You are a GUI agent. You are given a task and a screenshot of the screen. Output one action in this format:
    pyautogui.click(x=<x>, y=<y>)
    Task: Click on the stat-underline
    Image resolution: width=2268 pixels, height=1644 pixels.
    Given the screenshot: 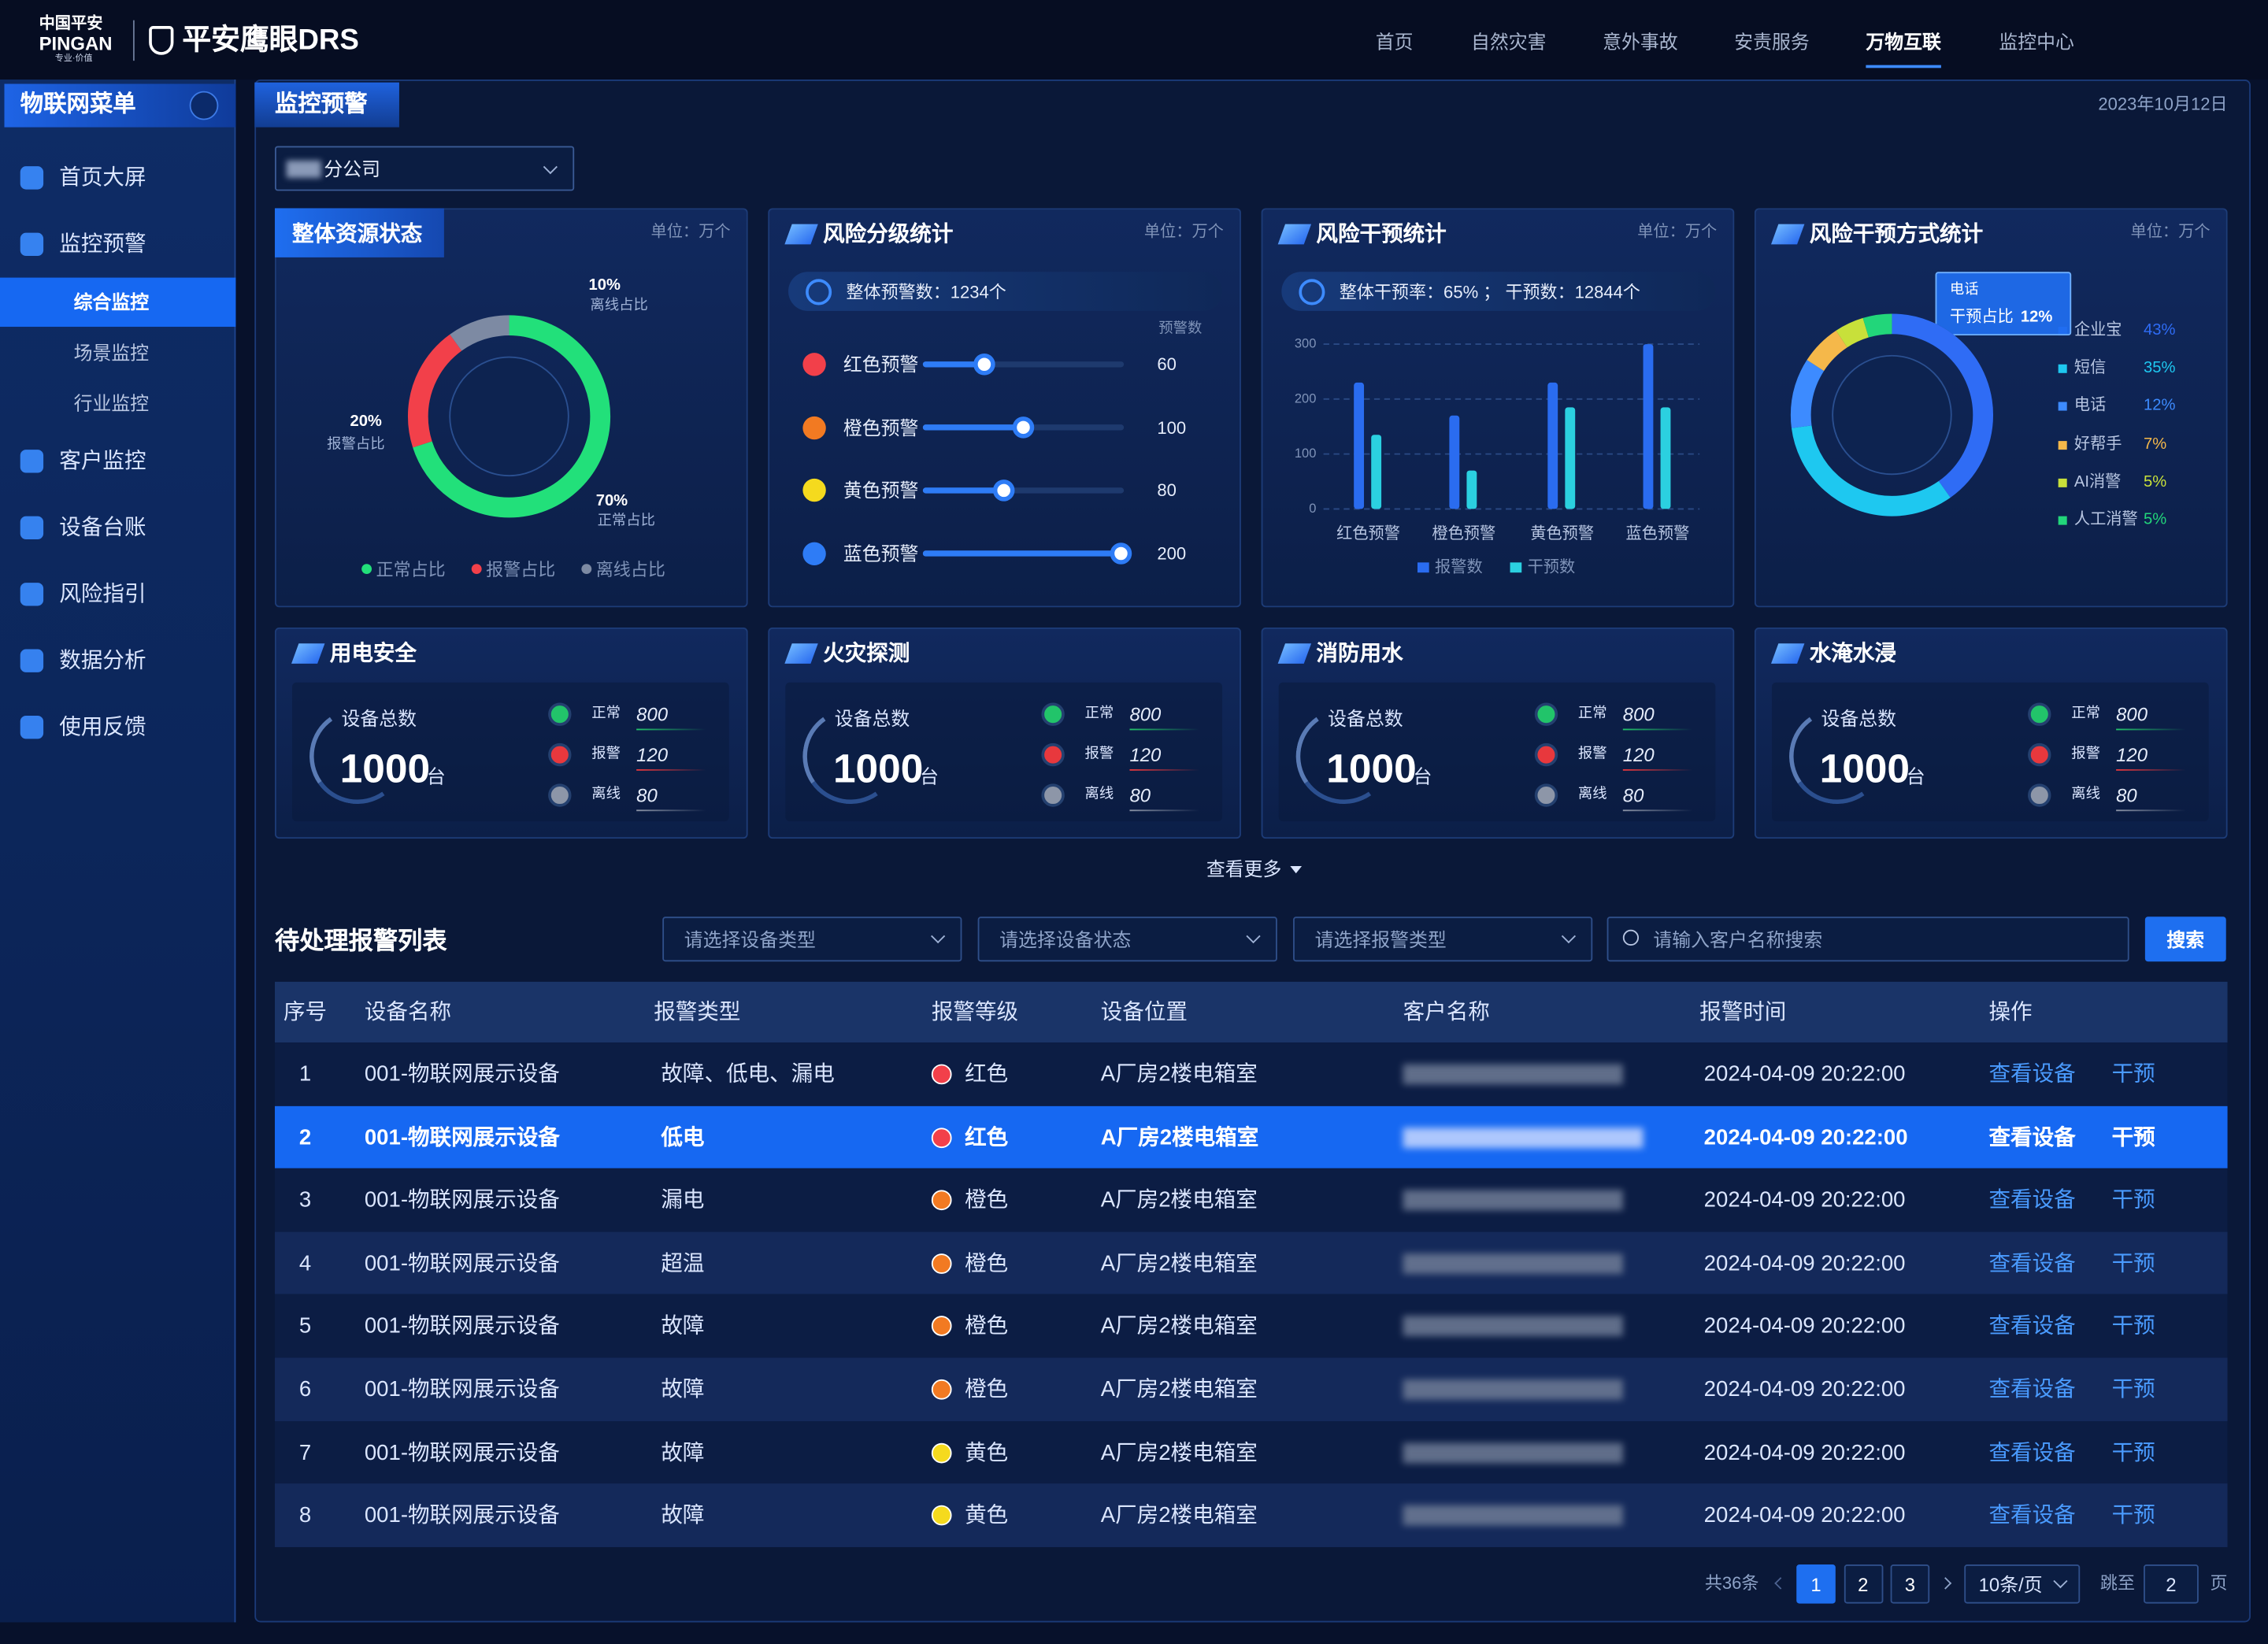 What is the action you would take?
    pyautogui.click(x=2151, y=769)
    